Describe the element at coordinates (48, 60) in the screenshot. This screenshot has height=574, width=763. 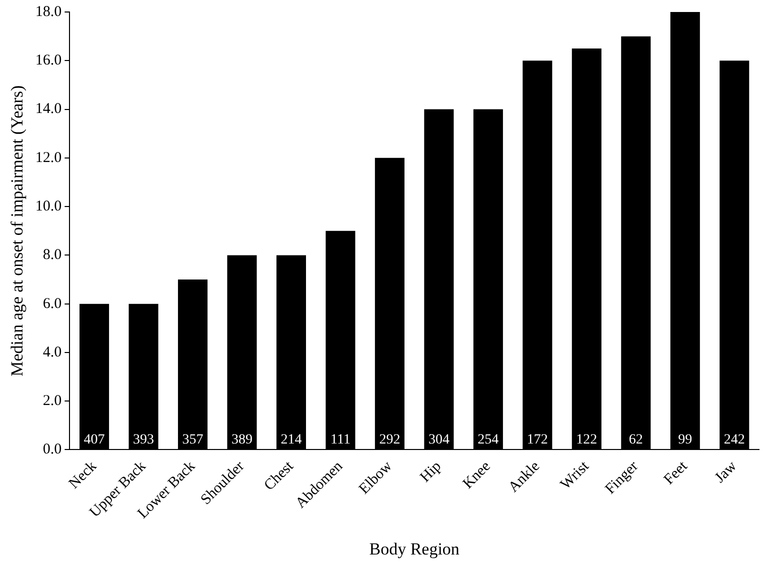
I see `y-tick-label: 16.0` at that location.